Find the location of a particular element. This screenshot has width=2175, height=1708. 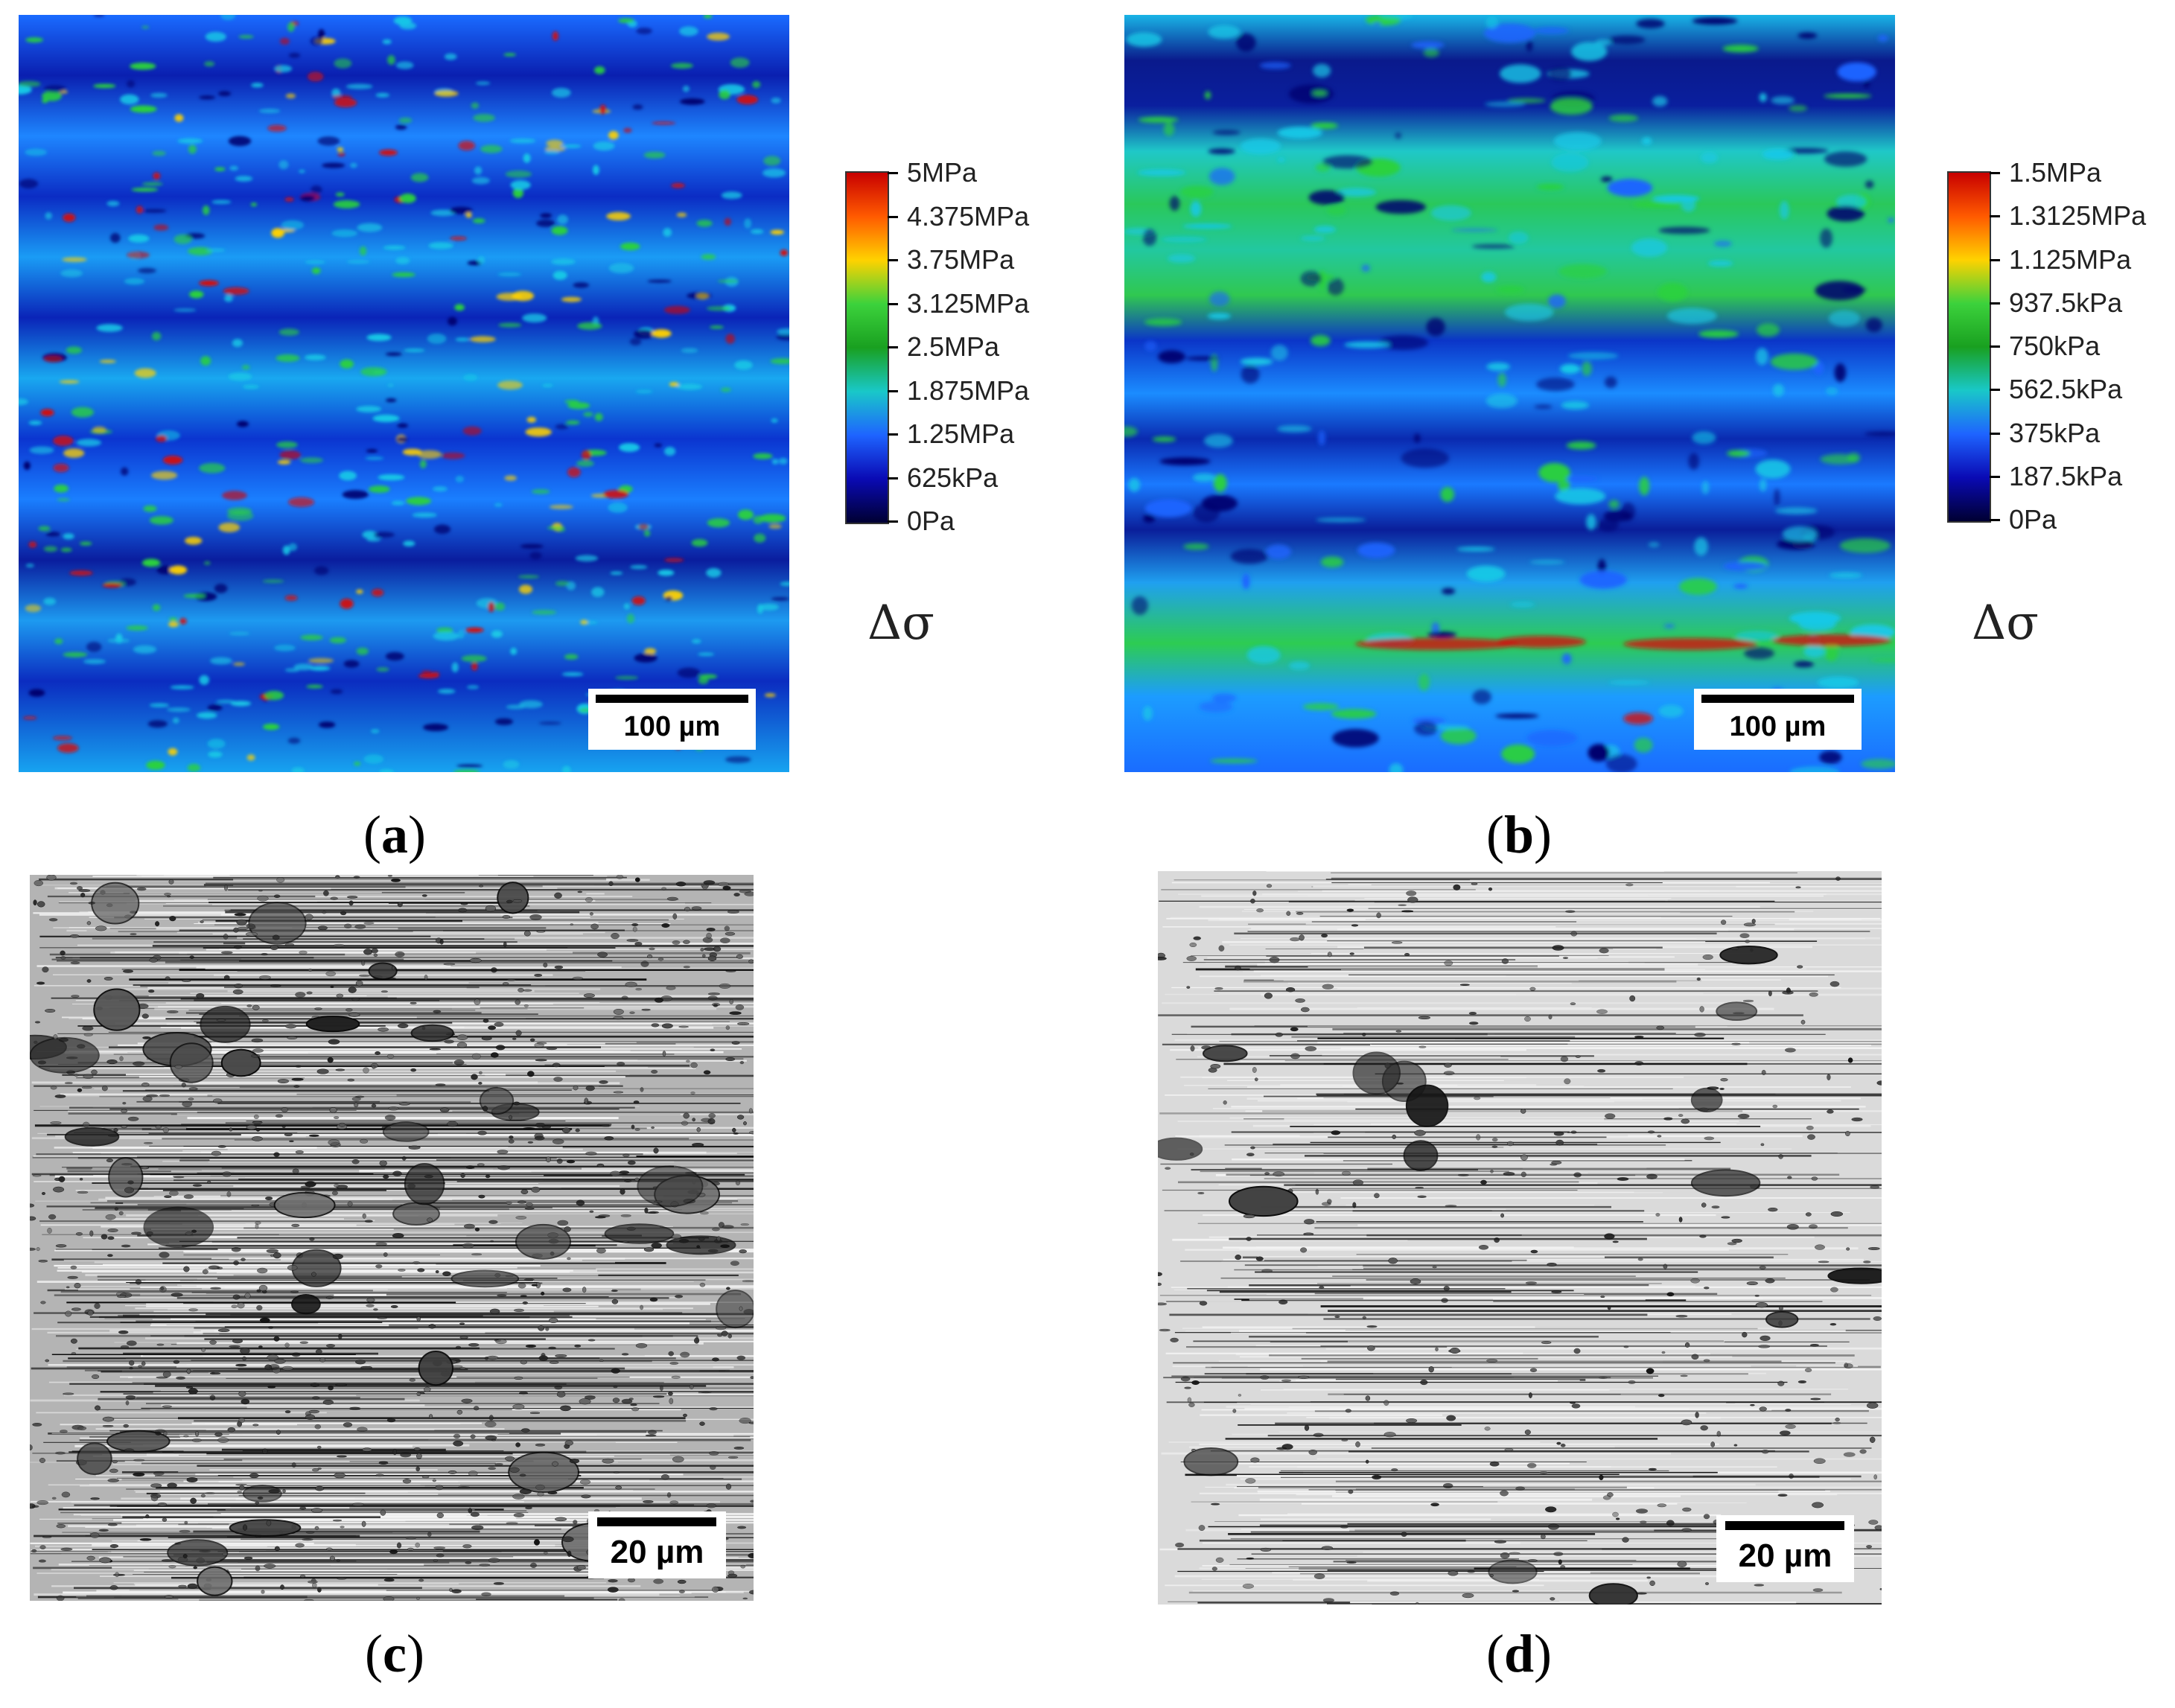

caption-b: (b) is located at coordinates (1518, 834).